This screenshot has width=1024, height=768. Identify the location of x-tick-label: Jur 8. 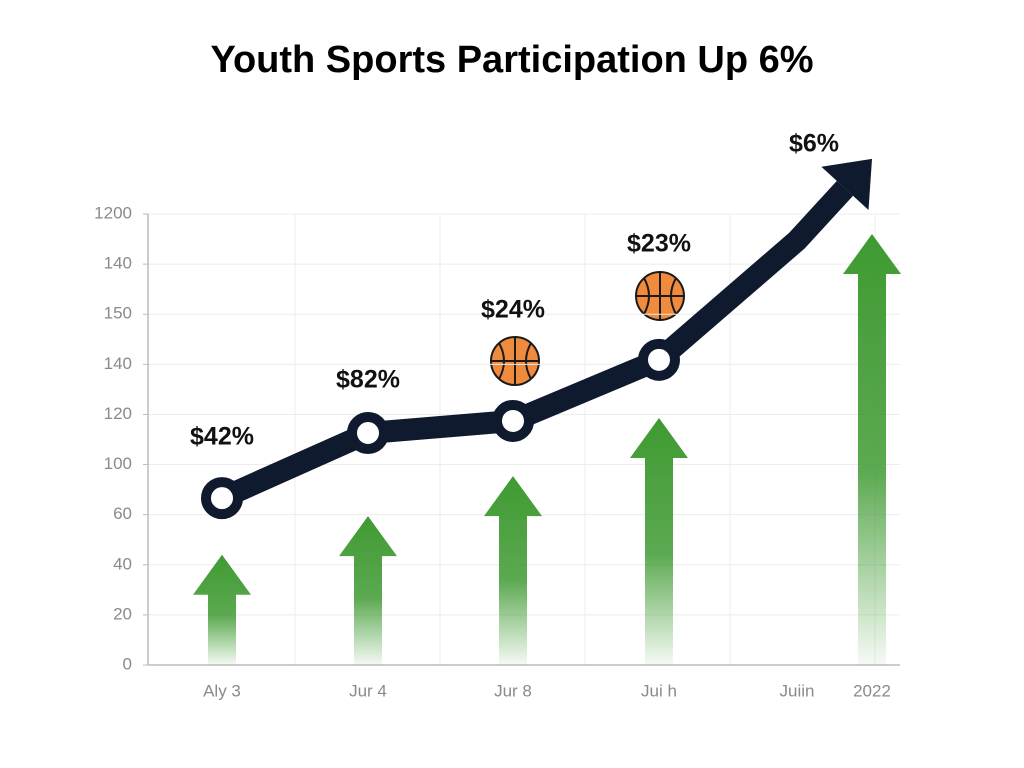
(513, 690).